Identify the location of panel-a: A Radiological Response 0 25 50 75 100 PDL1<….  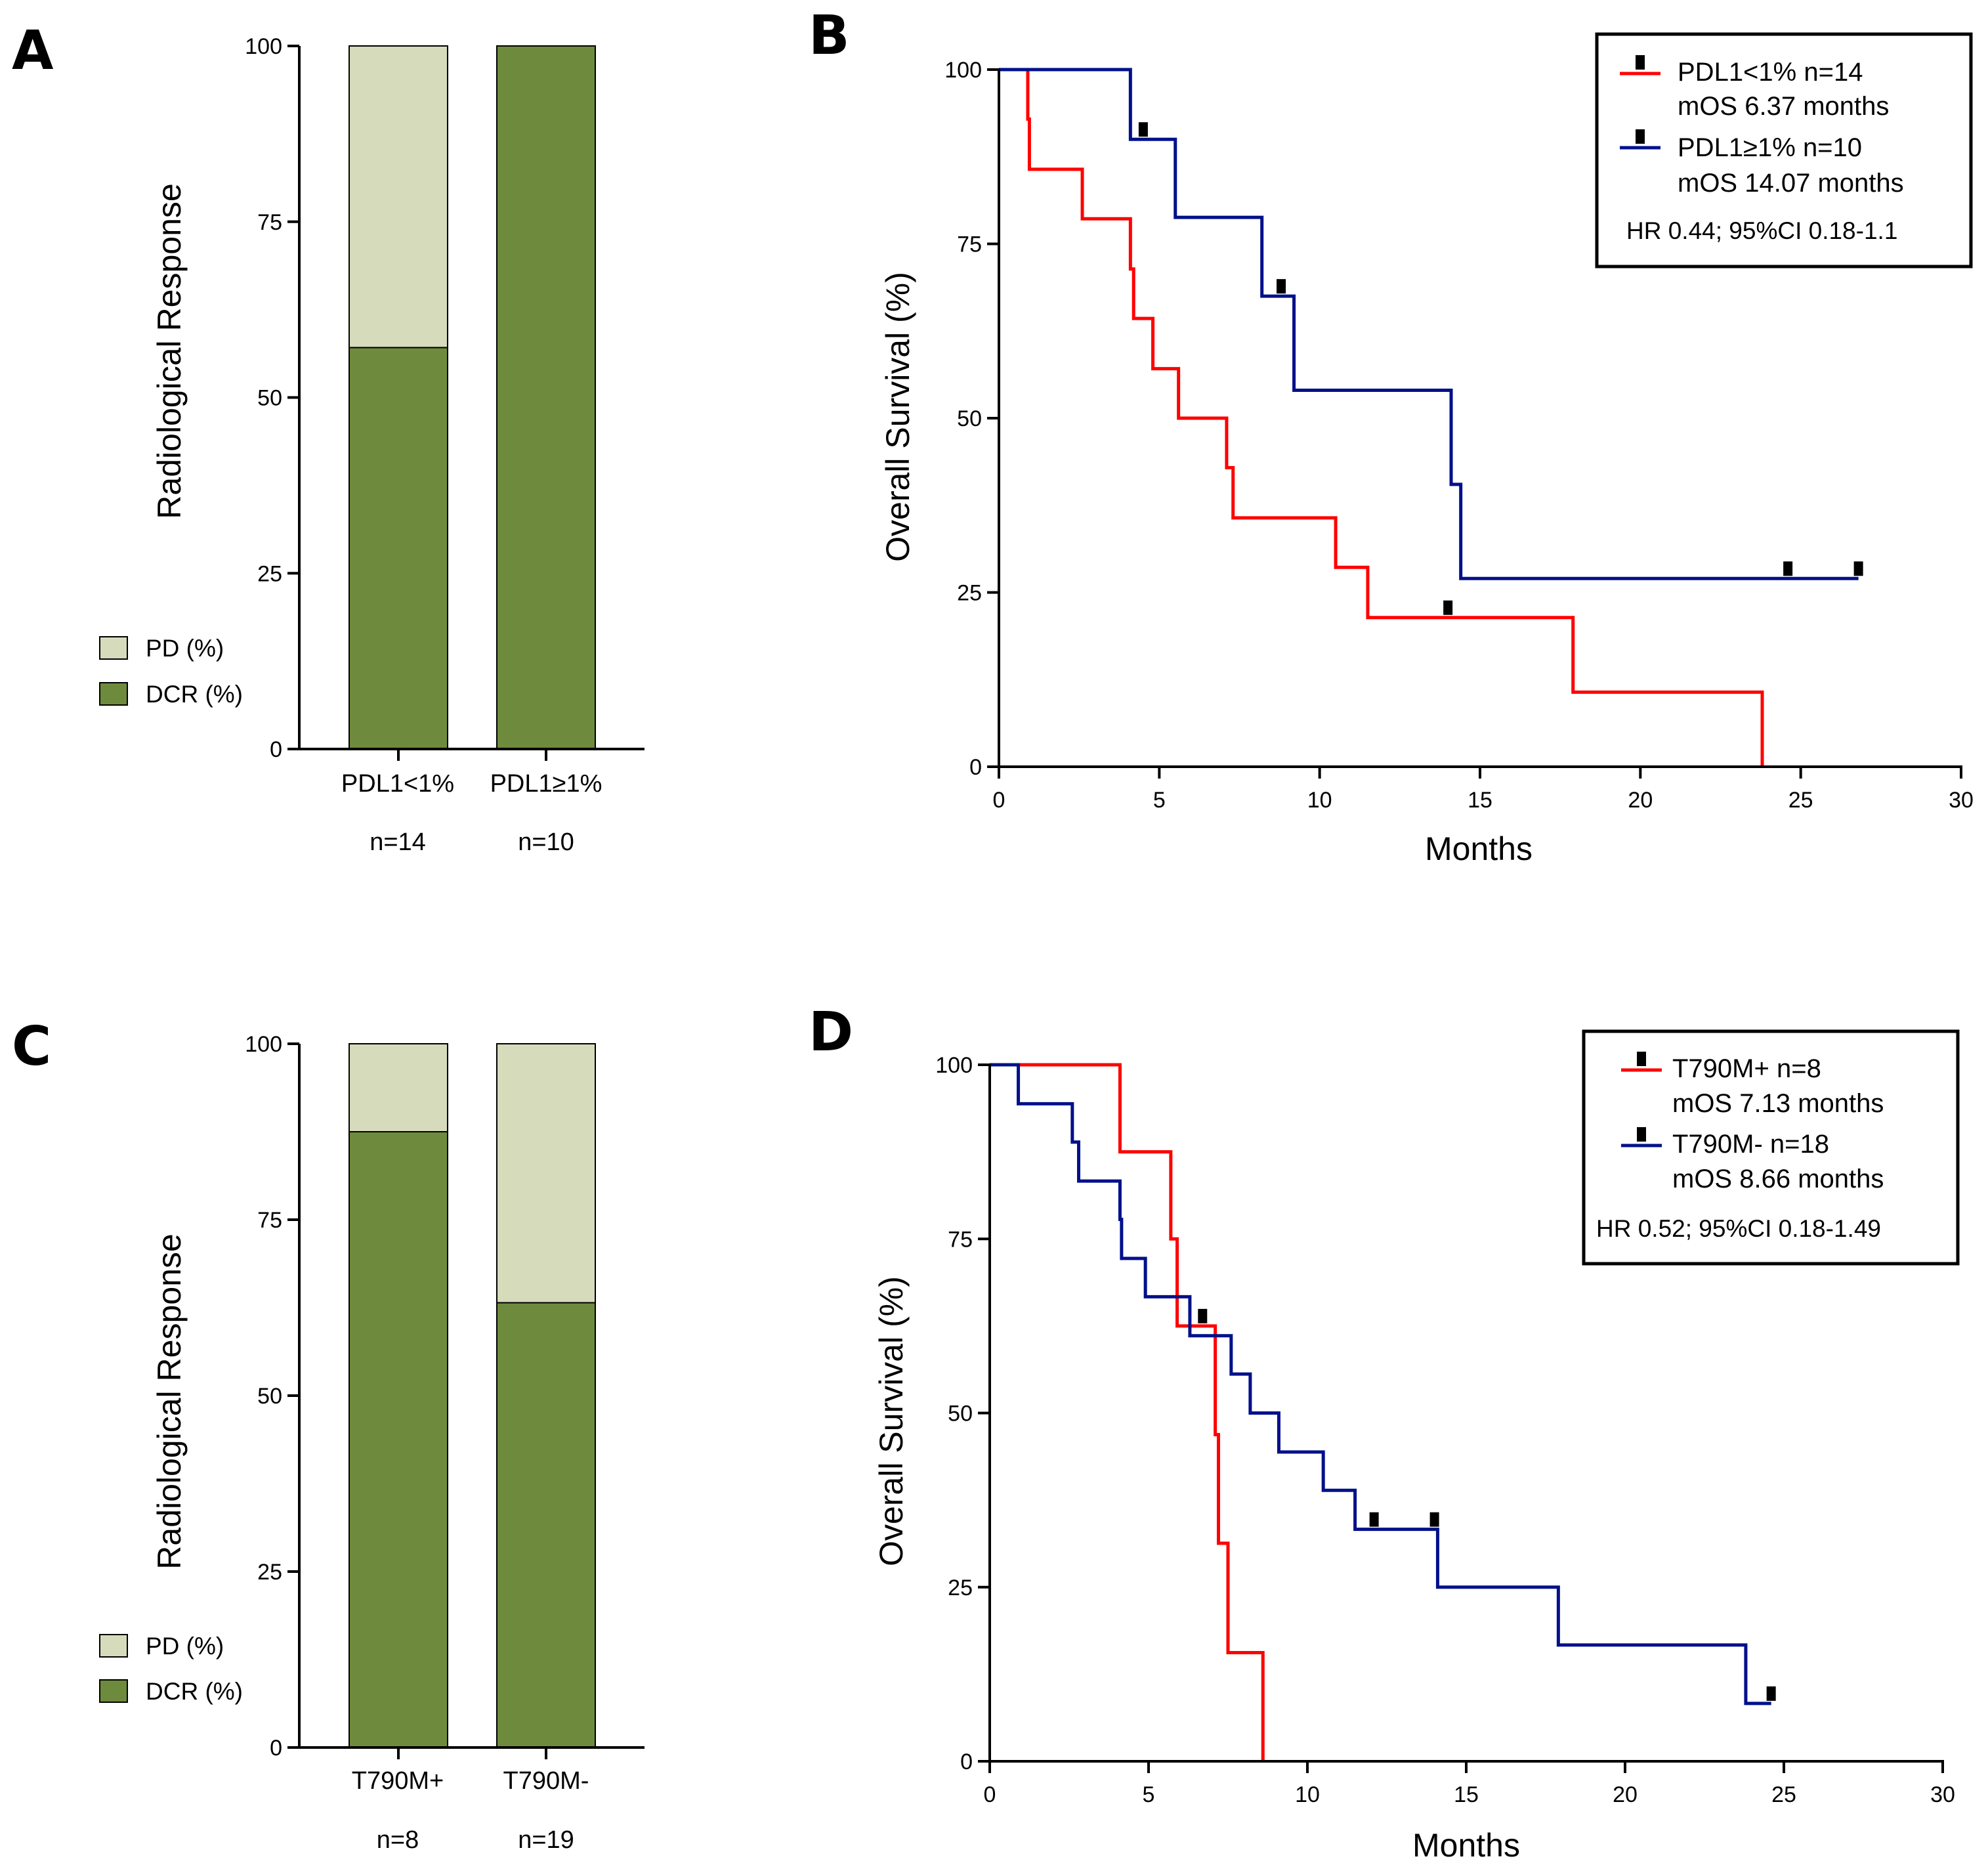
(328, 438).